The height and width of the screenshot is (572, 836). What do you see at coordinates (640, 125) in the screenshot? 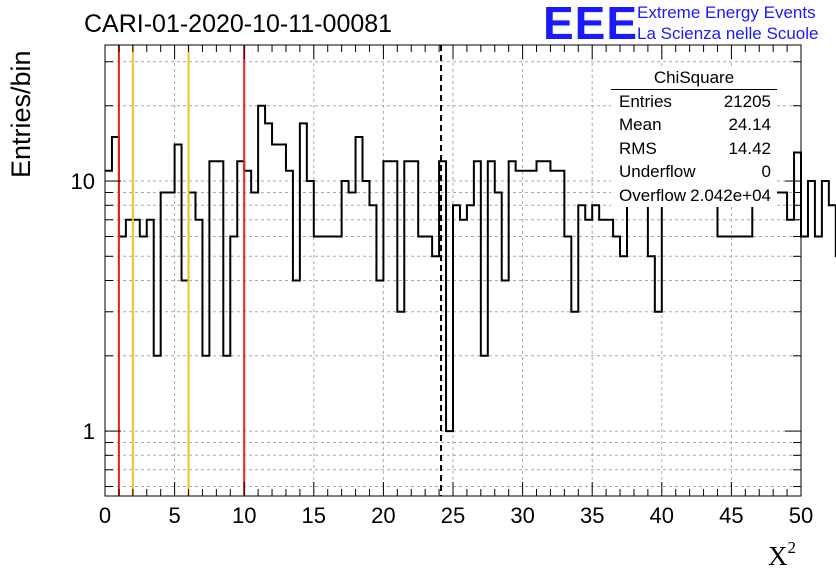
I see `stat-key: Mean` at bounding box center [640, 125].